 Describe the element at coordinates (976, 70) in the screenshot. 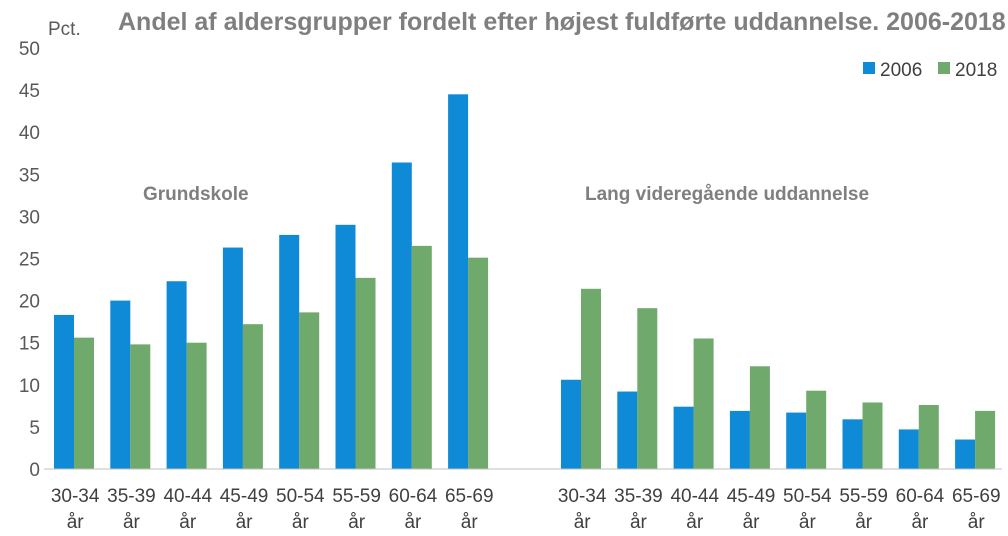

I see `legend-label-2018: 2018` at that location.